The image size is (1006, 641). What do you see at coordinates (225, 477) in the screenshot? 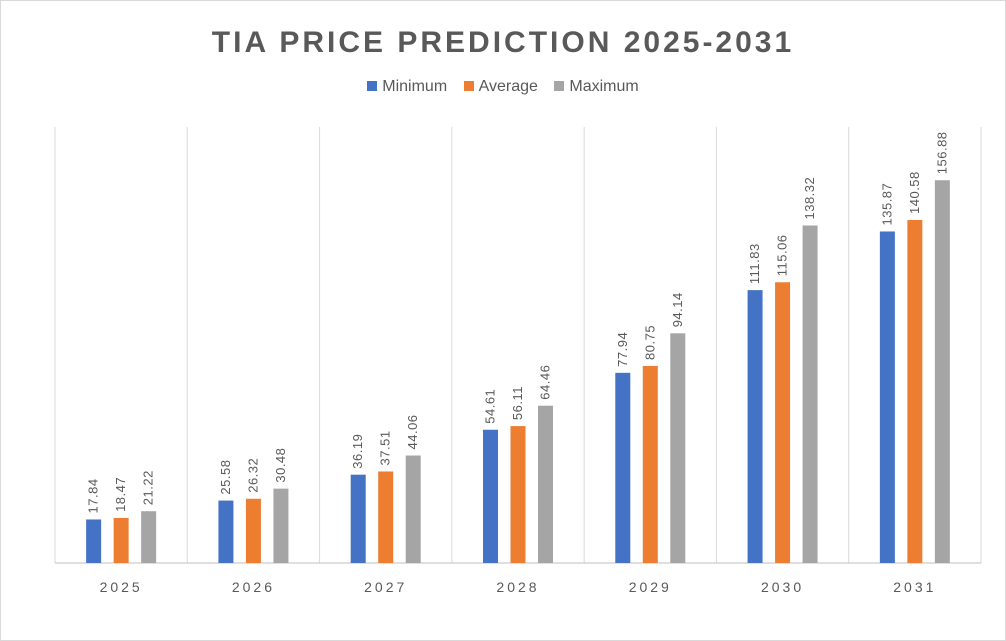
I see `data-label: 25.58` at bounding box center [225, 477].